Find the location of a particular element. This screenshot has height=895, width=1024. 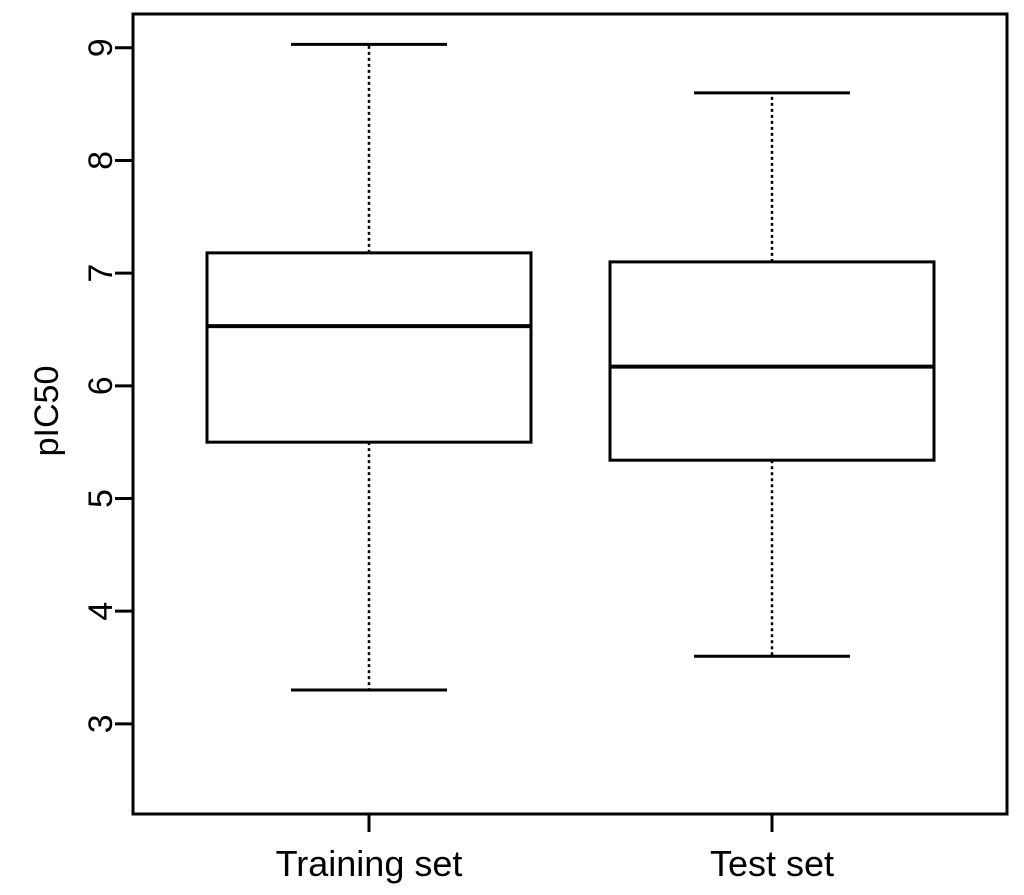

y-tick-label: 6 is located at coordinates (101, 385).